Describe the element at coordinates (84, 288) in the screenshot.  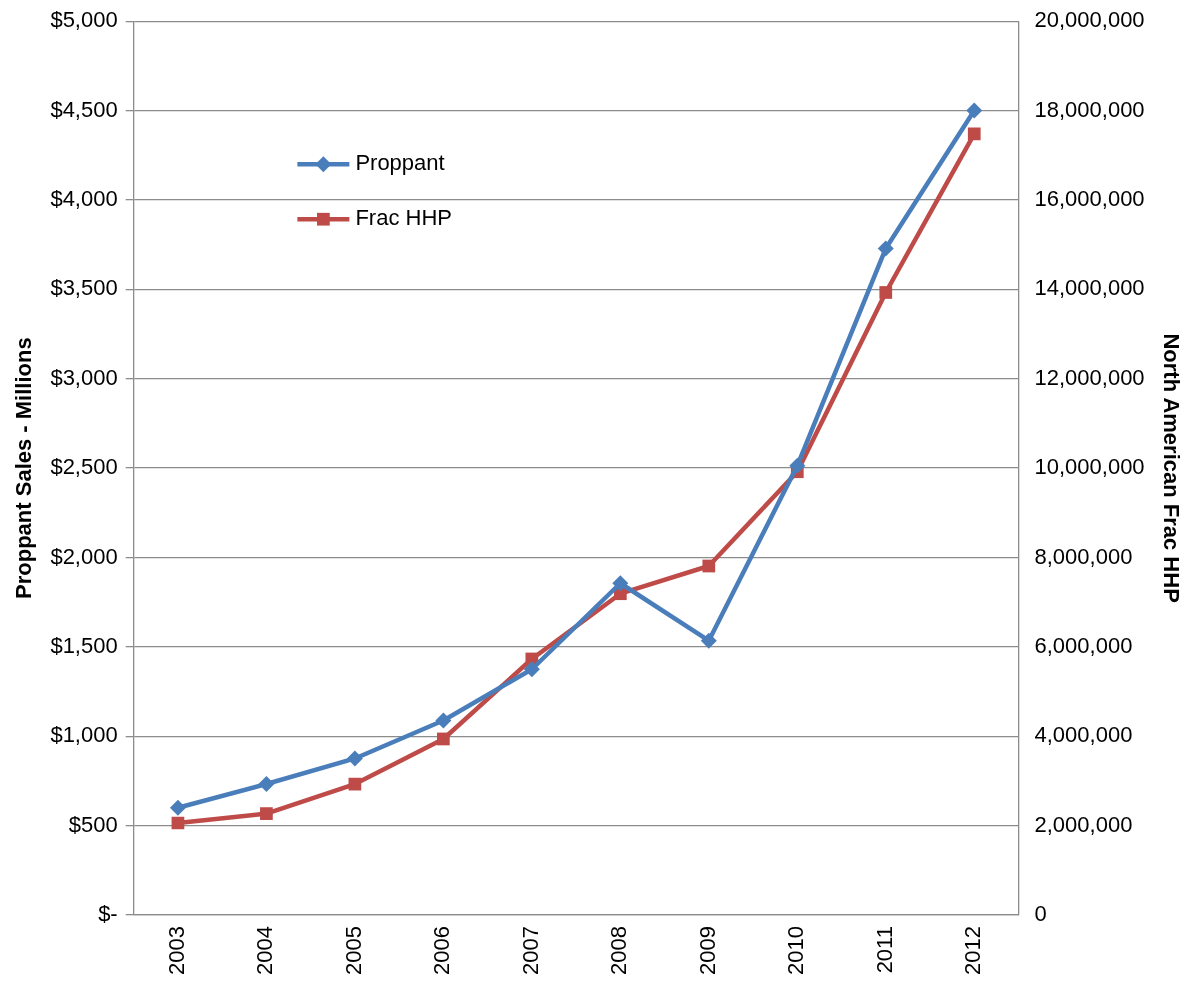
I see `y-tick-label: $3,500` at that location.